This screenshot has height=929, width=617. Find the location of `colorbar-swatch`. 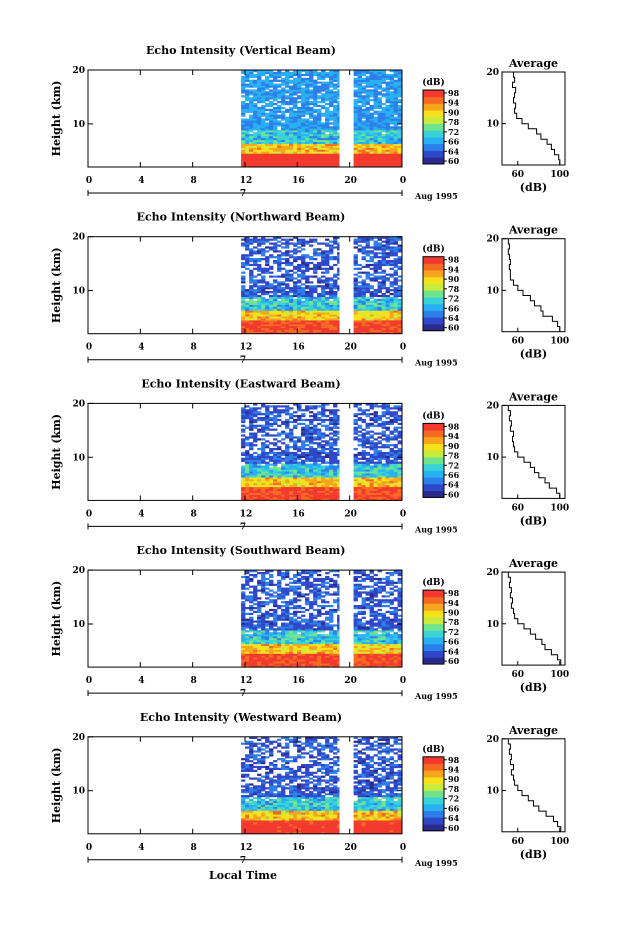

colorbar-swatch is located at coordinates (433, 434).